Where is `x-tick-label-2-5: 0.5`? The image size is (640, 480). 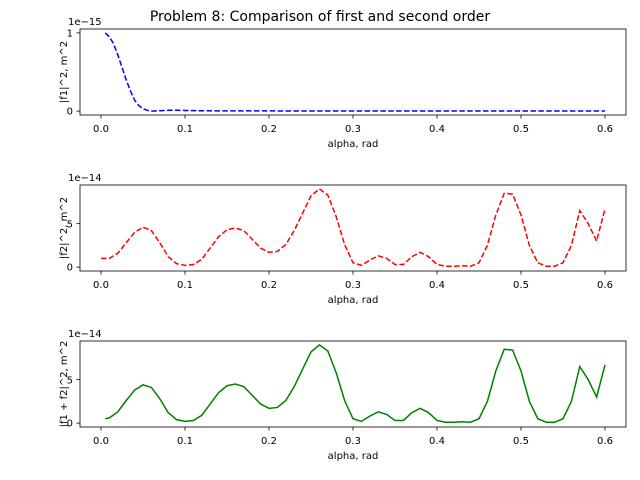 x-tick-label-2-5: 0.5 is located at coordinates (521, 441).